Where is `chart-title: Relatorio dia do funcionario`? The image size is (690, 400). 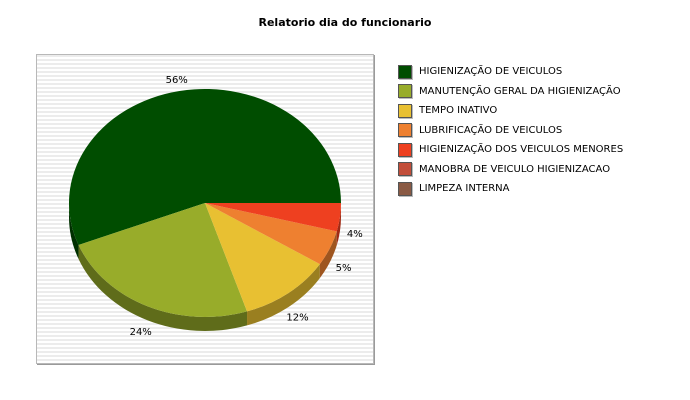 chart-title: Relatorio dia do funcionario is located at coordinates (345, 22).